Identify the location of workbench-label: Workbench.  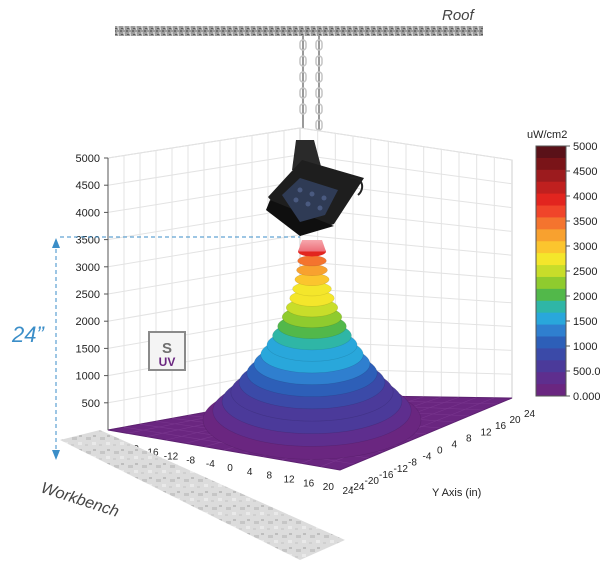
(80, 500).